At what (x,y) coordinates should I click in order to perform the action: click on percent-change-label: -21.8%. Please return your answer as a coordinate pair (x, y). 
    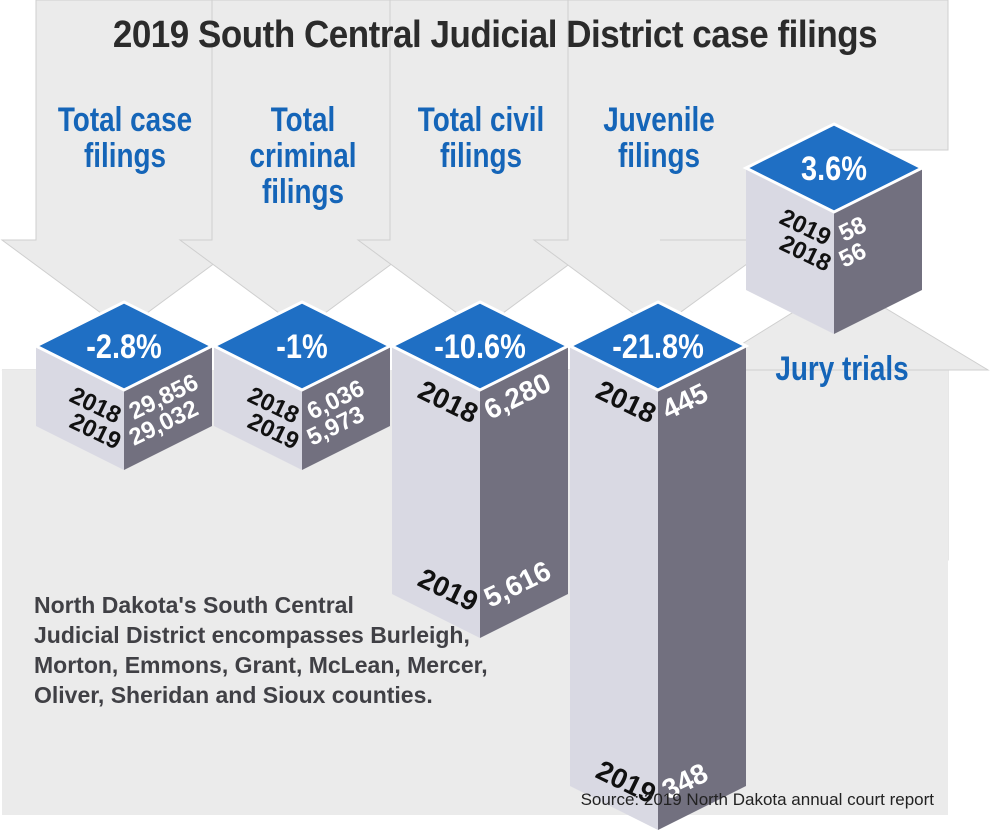
    Looking at the image, I should click on (658, 346).